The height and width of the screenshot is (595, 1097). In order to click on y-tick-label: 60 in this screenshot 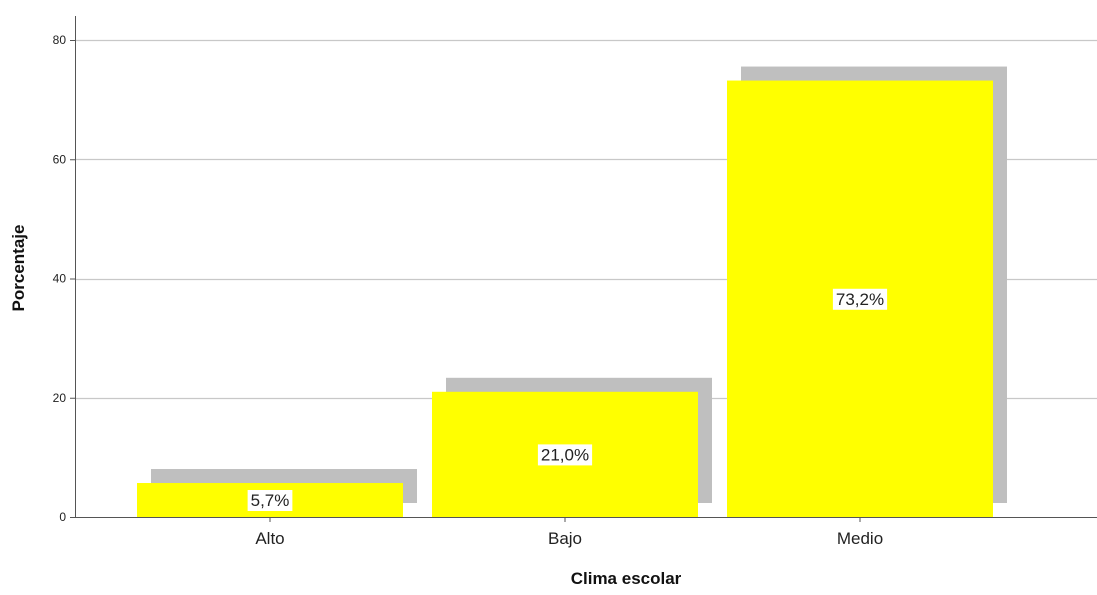, I will do `click(60, 159)`.